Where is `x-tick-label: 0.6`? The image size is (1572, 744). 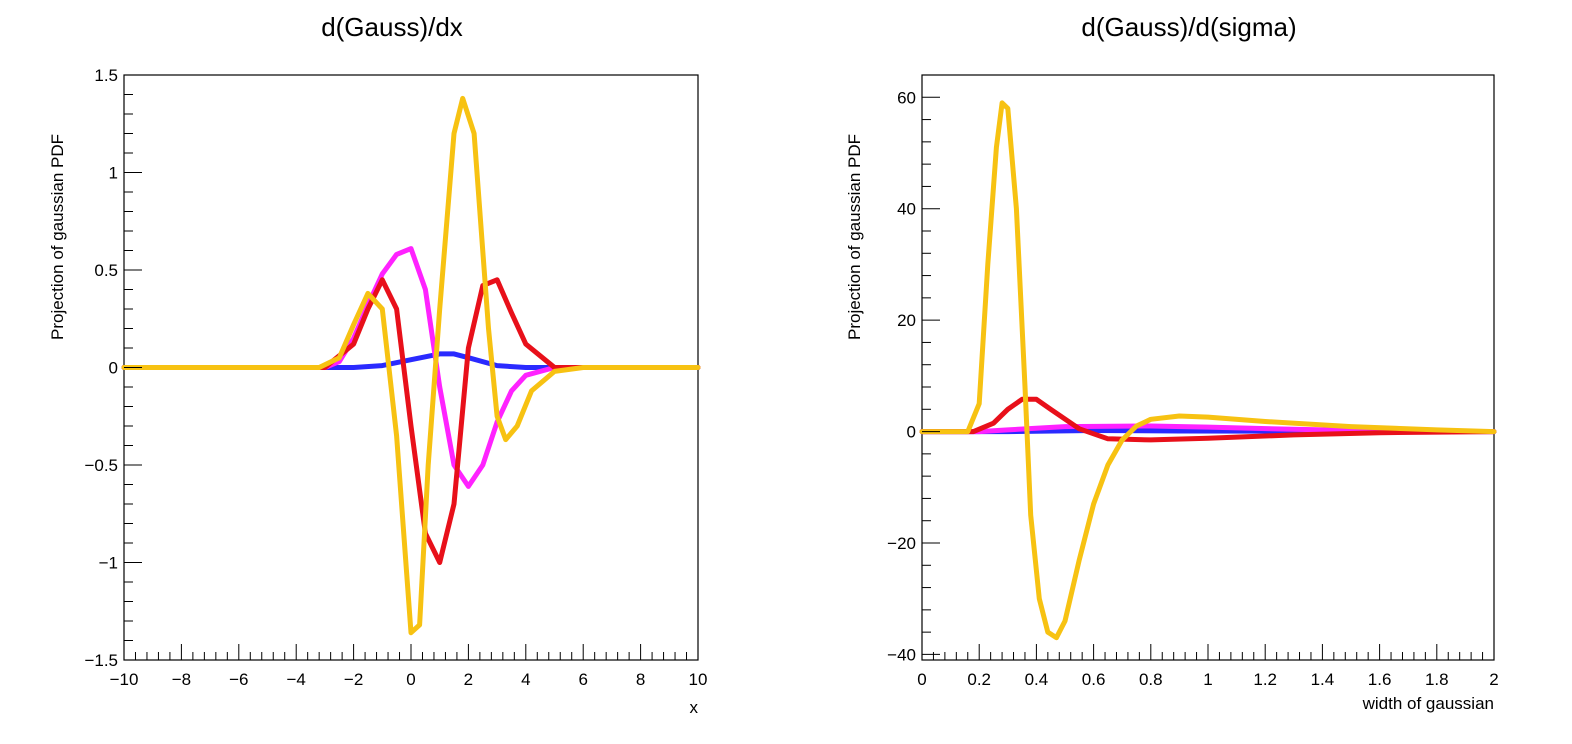
x-tick-label: 0.6 is located at coordinates (1094, 679).